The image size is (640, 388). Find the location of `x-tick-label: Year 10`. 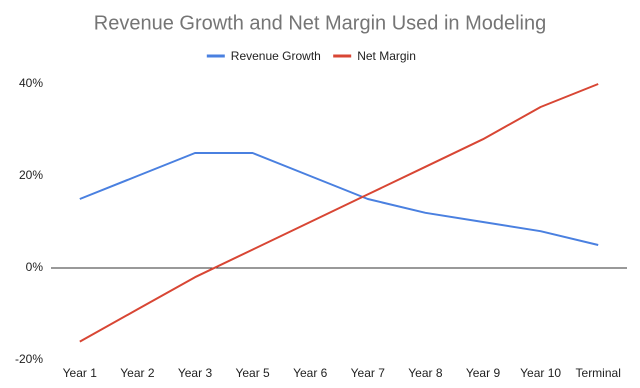

x-tick-label: Year 10 is located at coordinates (540, 373).